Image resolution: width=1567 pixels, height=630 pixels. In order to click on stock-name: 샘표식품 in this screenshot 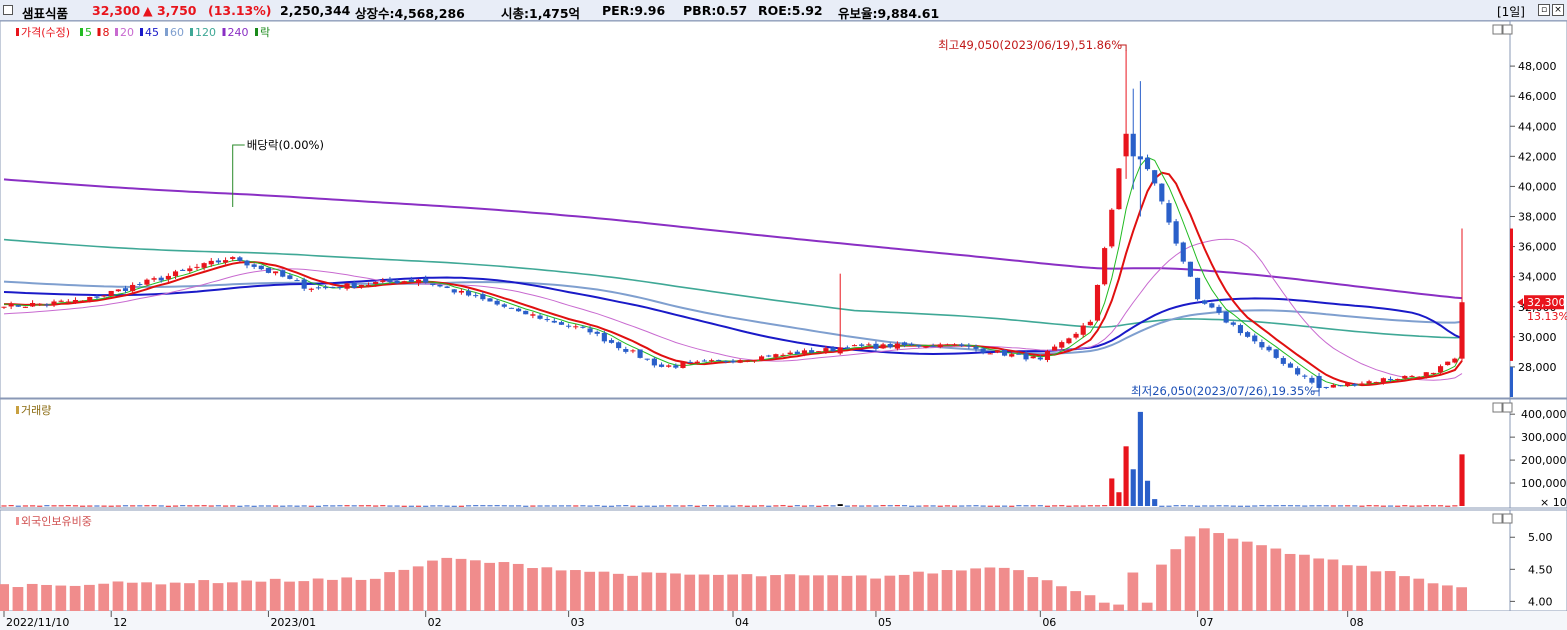, I will do `click(45, 13)`.